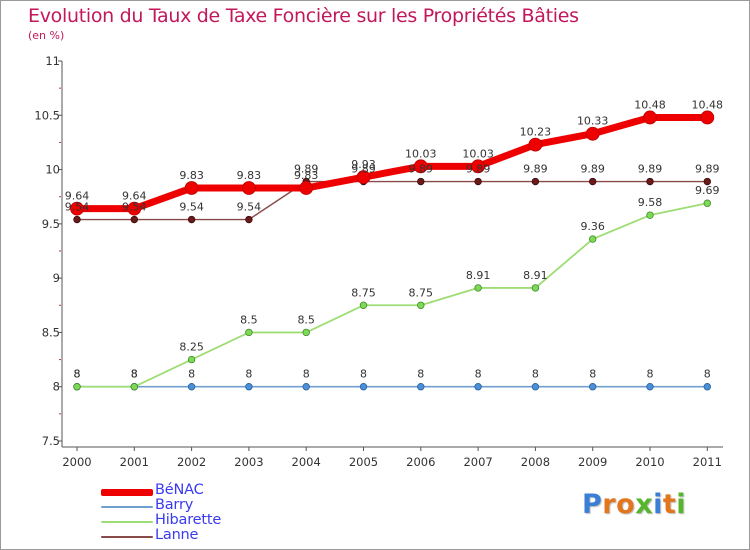 The image size is (750, 550). I want to click on data-label-benac: 10.23, so click(536, 132).